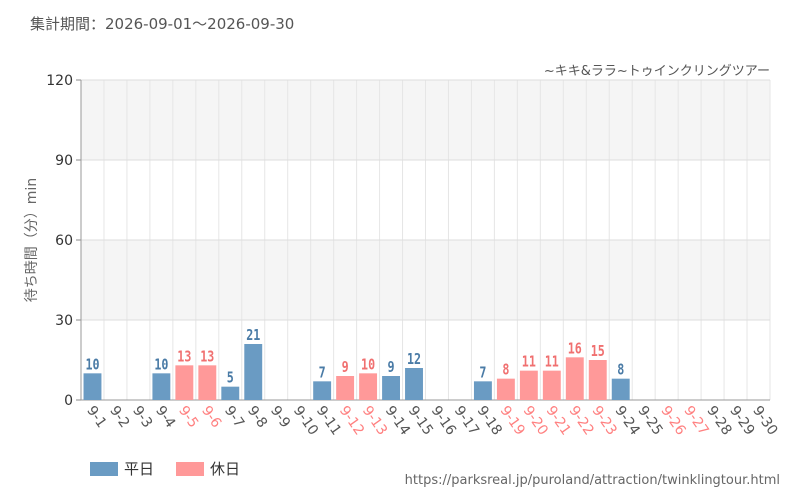 Image resolution: width=800 pixels, height=500 pixels. Describe the element at coordinates (96, 417) in the screenshot. I see `x-tick-label-9-1: 9-1` at that location.